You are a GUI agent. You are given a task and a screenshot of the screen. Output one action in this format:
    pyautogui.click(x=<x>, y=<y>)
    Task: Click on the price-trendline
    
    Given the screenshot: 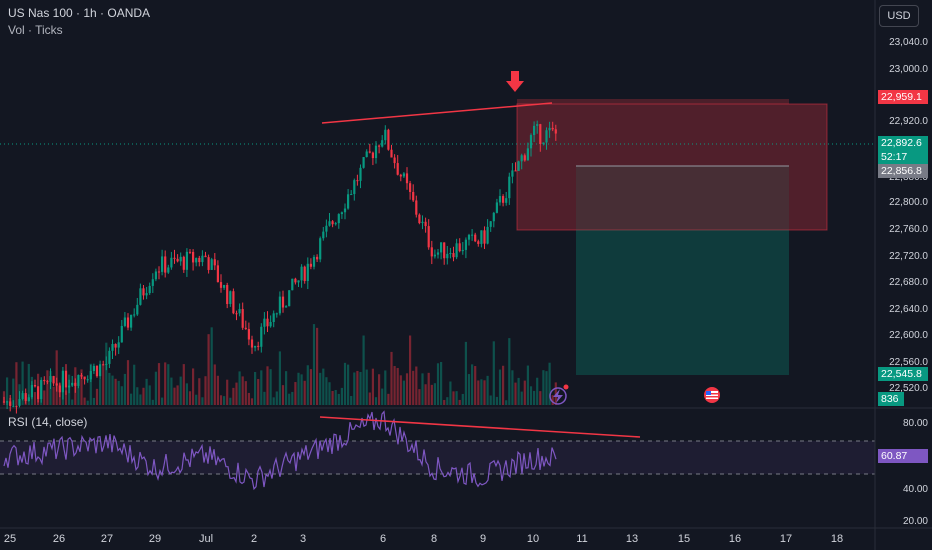 What is the action you would take?
    pyautogui.click(x=437, y=113)
    